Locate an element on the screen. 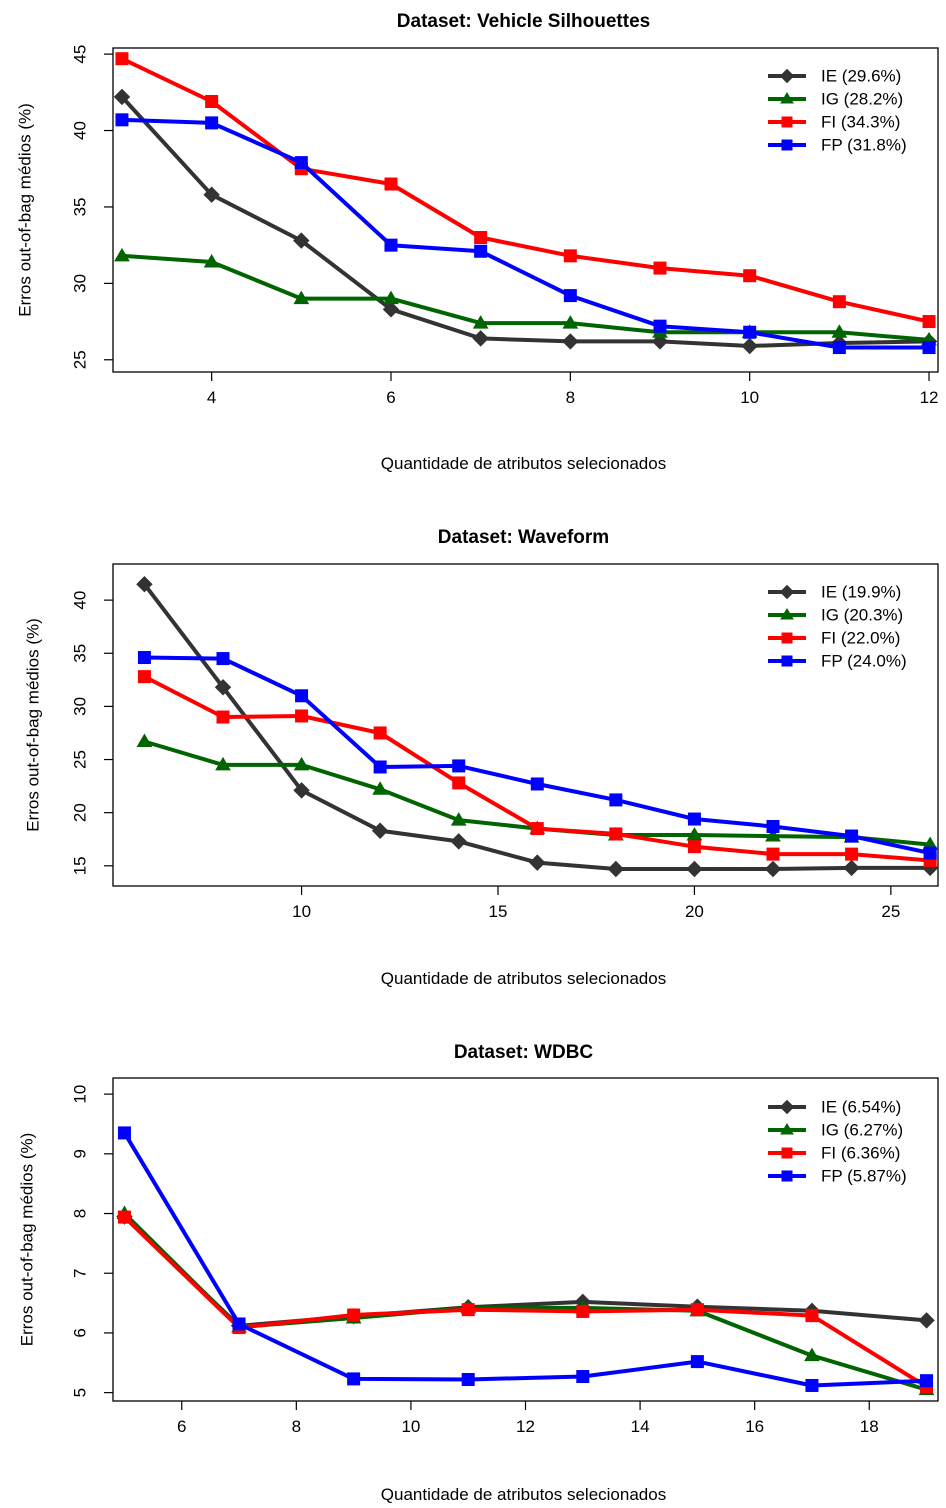 This screenshot has width=946, height=1508. x-axis-label: Quantidade de atributos selecionados is located at coordinates (523, 978).